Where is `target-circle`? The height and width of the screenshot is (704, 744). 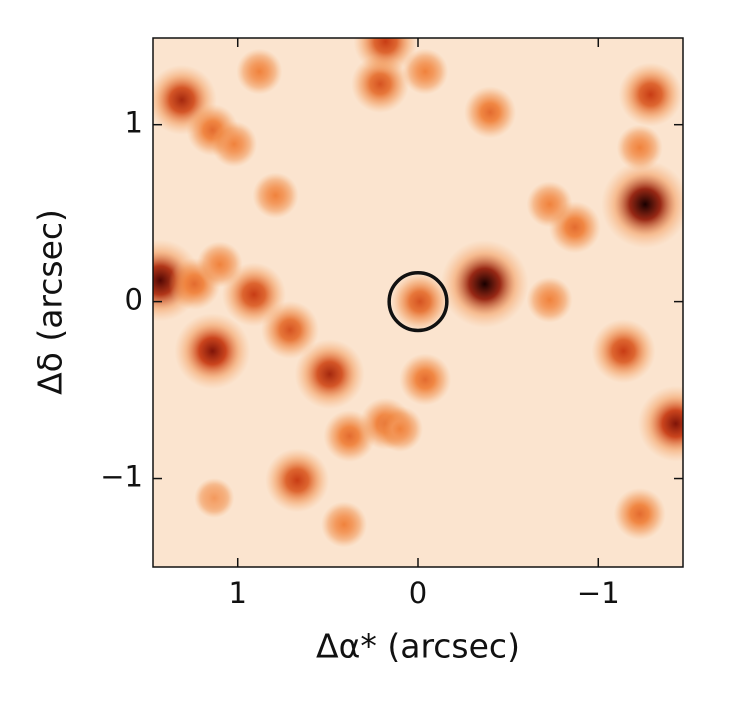
target-circle is located at coordinates (418, 302).